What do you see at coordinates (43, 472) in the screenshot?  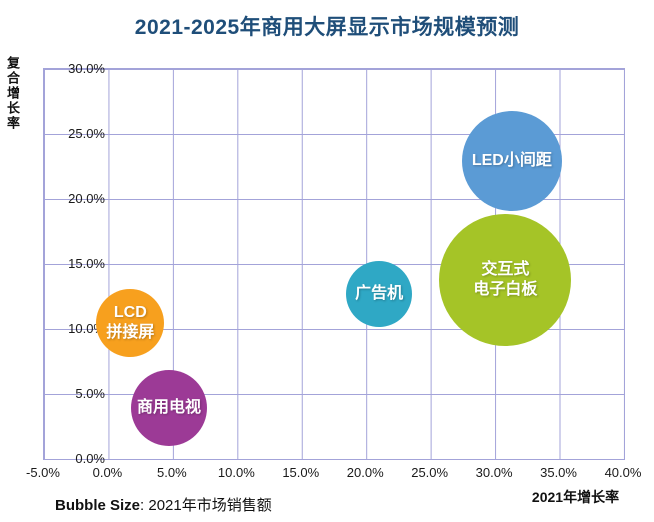 I see `x-tick-label: -5.0%` at bounding box center [43, 472].